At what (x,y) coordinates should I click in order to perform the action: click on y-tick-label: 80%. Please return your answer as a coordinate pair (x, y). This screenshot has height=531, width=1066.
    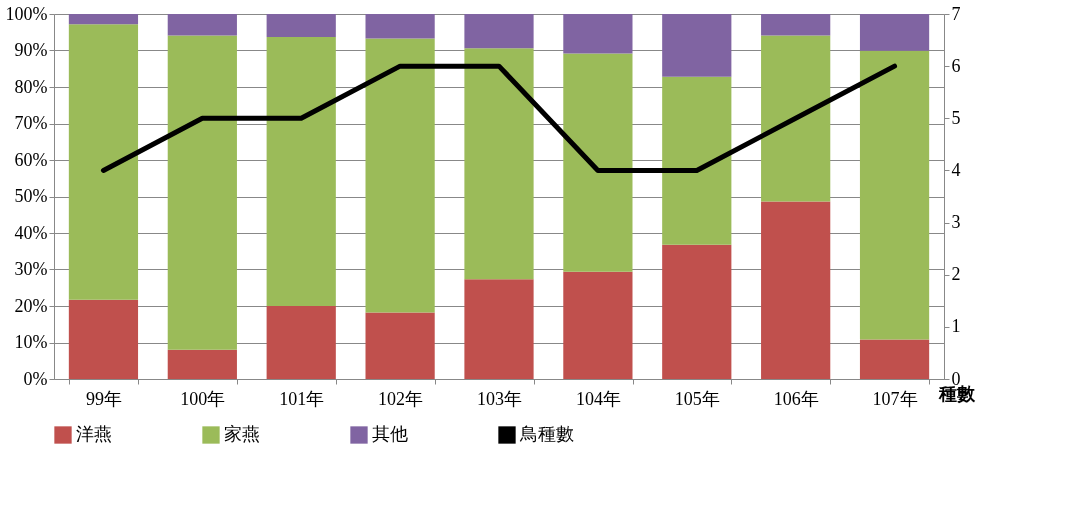
    Looking at the image, I should click on (31, 86).